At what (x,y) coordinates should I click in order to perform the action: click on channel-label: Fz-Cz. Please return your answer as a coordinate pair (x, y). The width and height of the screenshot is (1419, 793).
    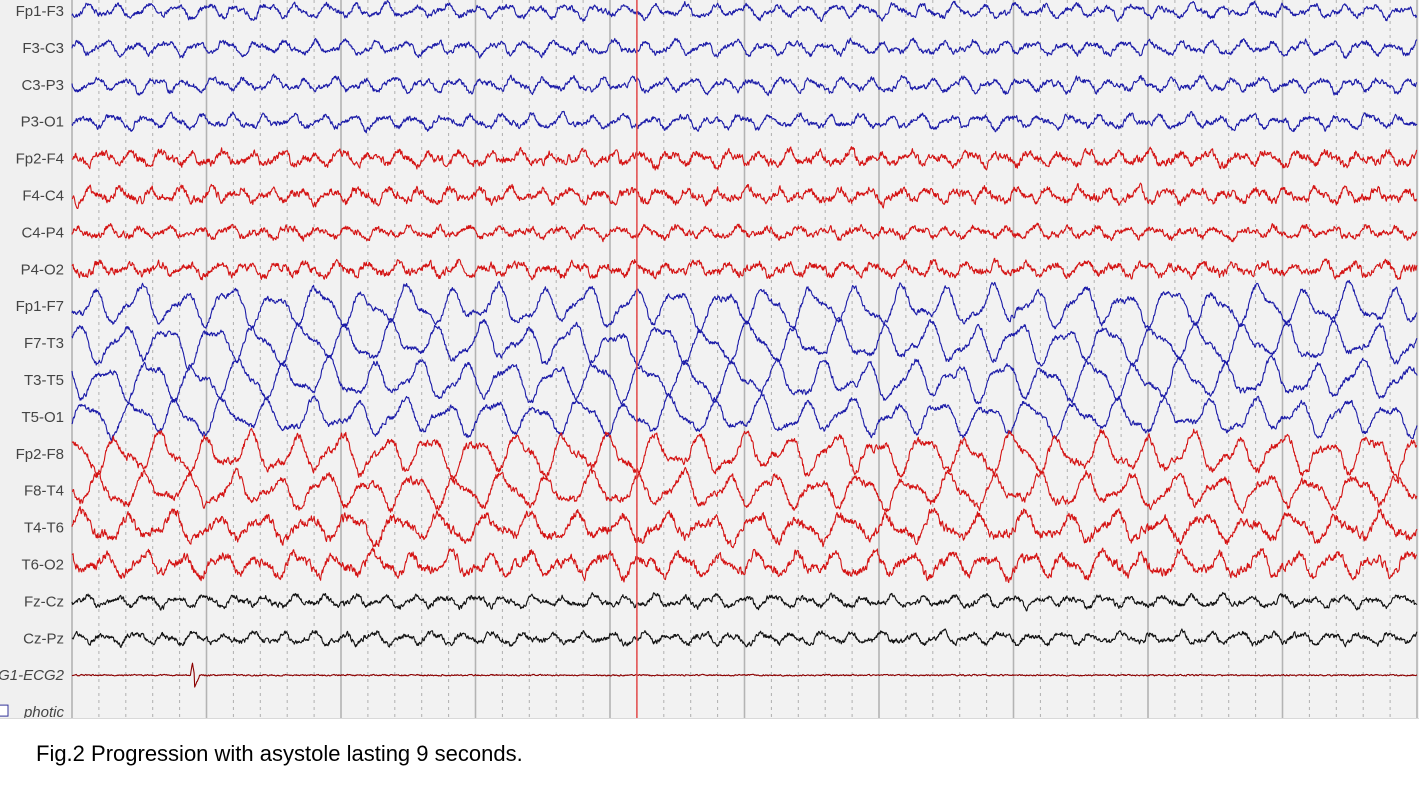
    Looking at the image, I should click on (44, 601).